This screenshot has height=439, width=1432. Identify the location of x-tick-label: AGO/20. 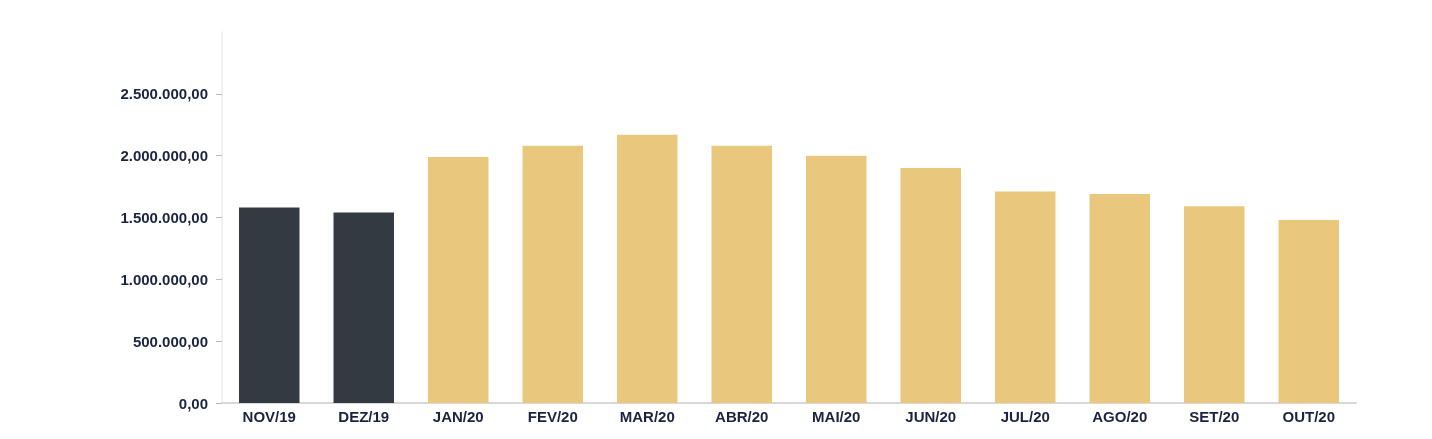
(1120, 416).